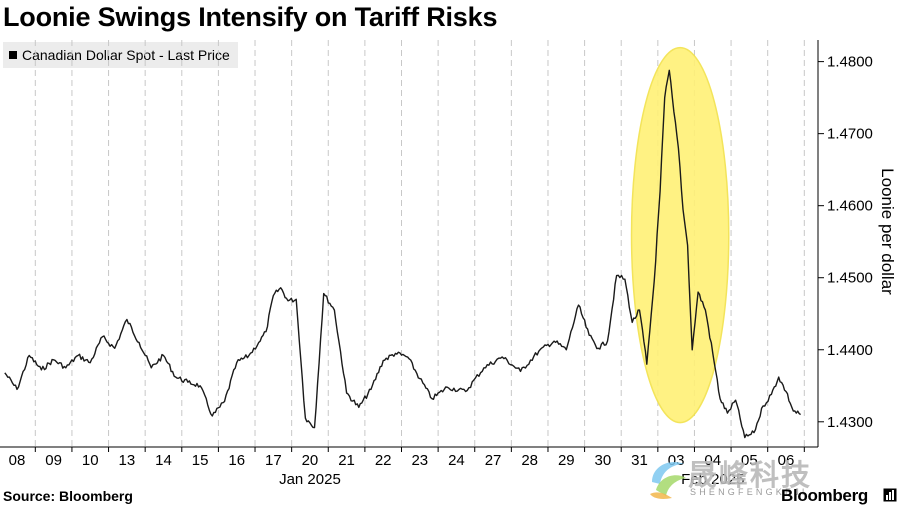 Image resolution: width=900 pixels, height=507 pixels. I want to click on chart-title: Loonie Swings Intensify on Tariff Risks, so click(250, 17).